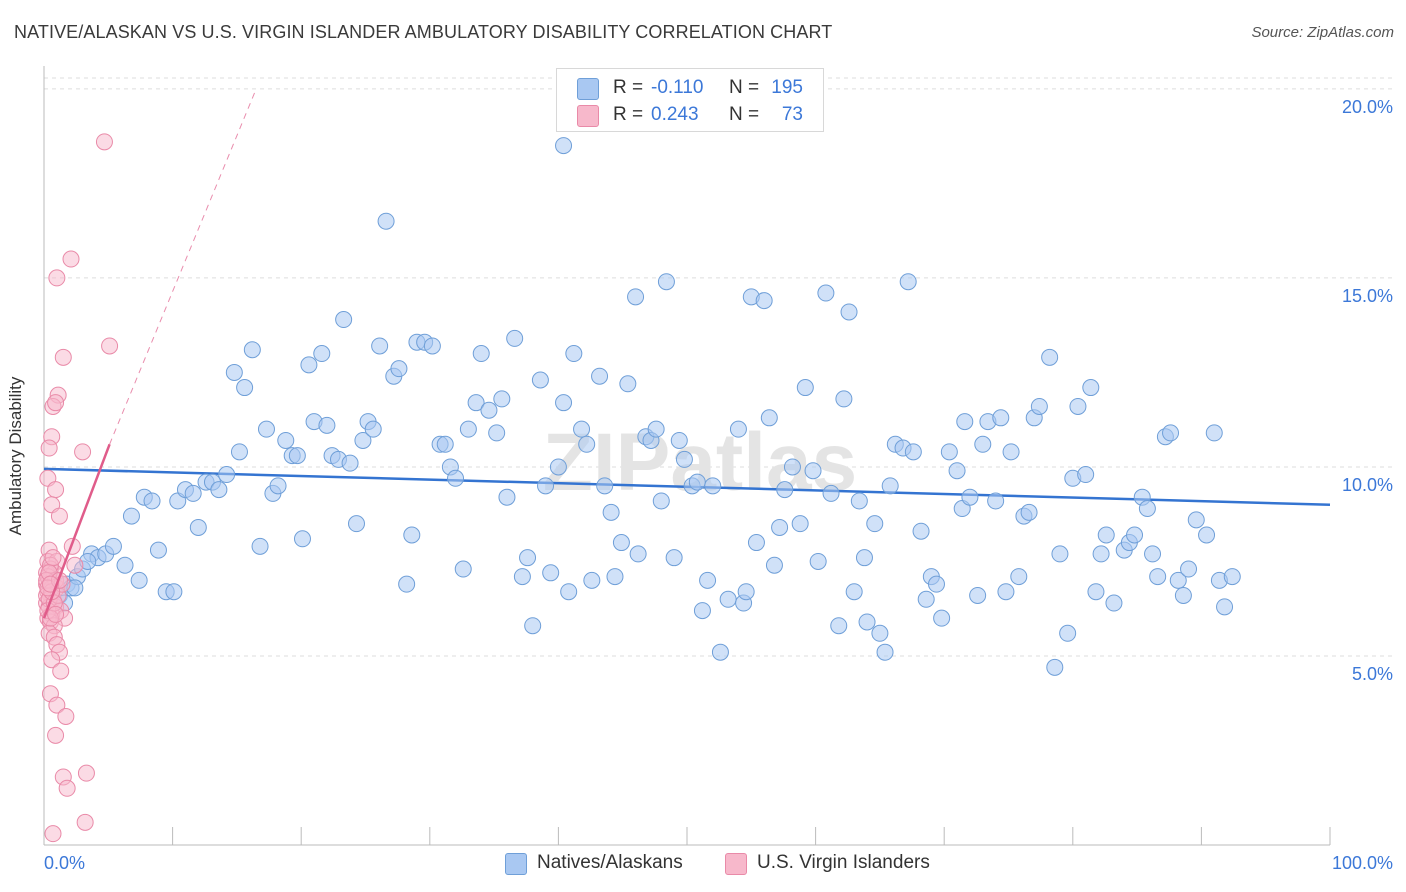  I want to click on source-note: Source: ZipAtlas.com, so click(1322, 32).